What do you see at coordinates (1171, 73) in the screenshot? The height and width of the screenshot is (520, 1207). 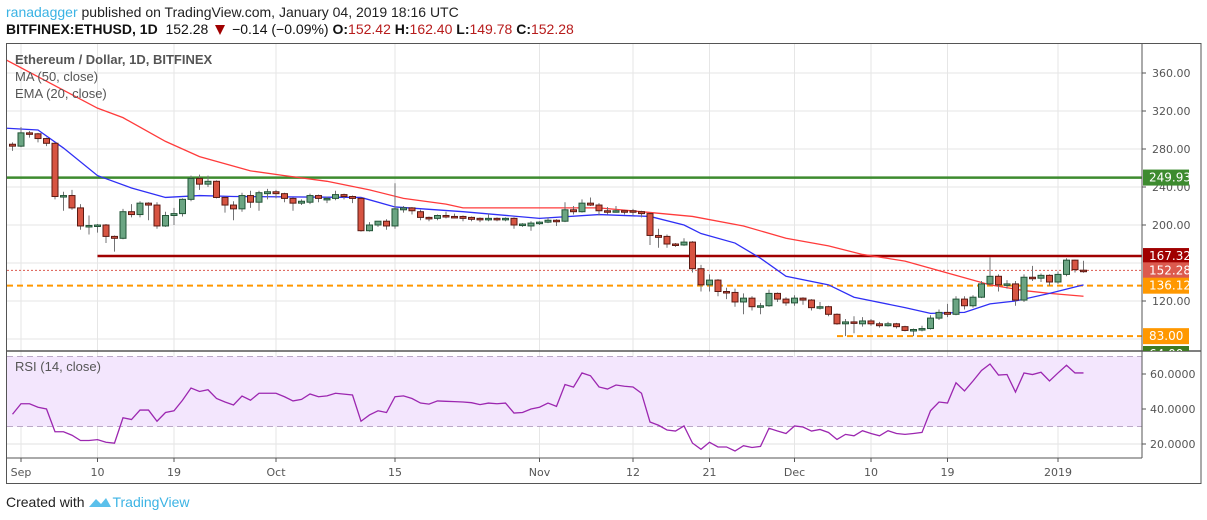 I see `price-tick-label: 360.00` at bounding box center [1171, 73].